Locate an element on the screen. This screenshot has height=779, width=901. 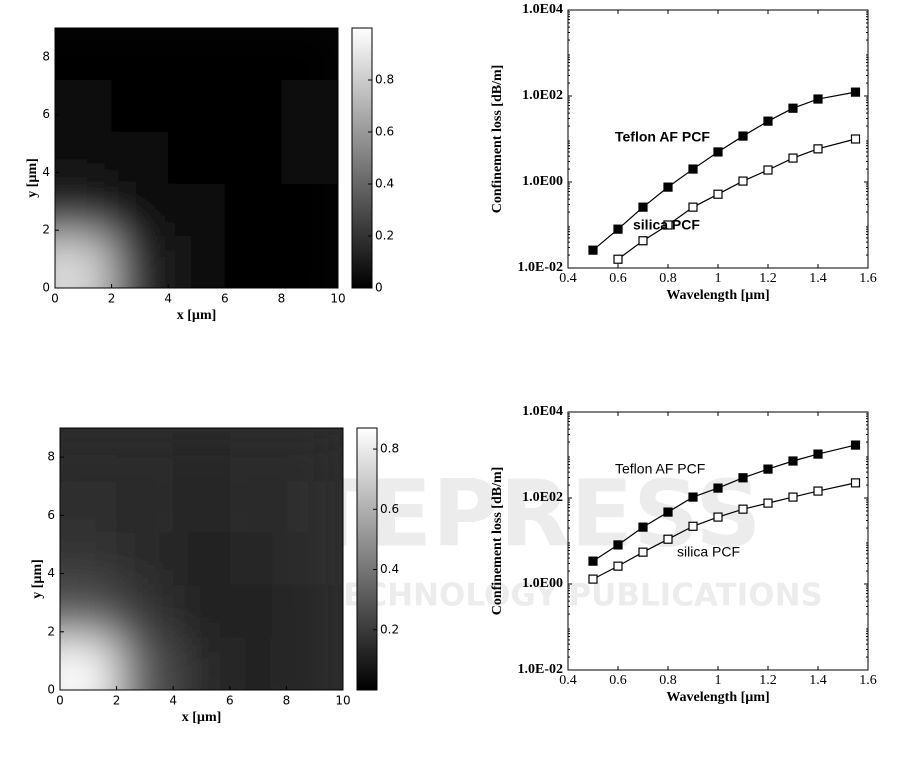
heatmap is located at coordinates (196, 158).